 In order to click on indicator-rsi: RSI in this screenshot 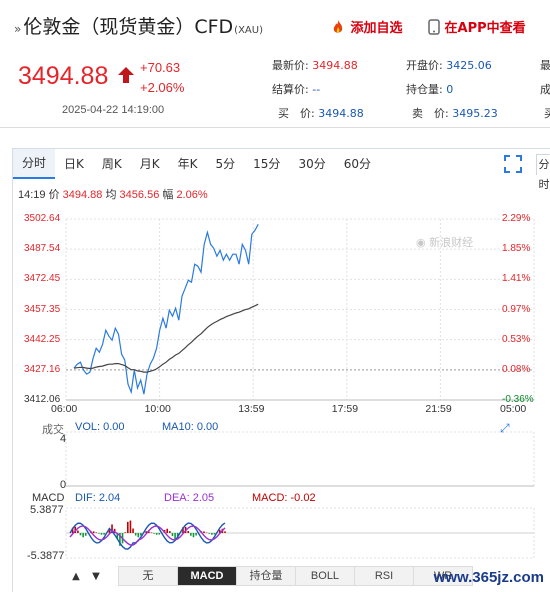, I will do `click(384, 576)`.